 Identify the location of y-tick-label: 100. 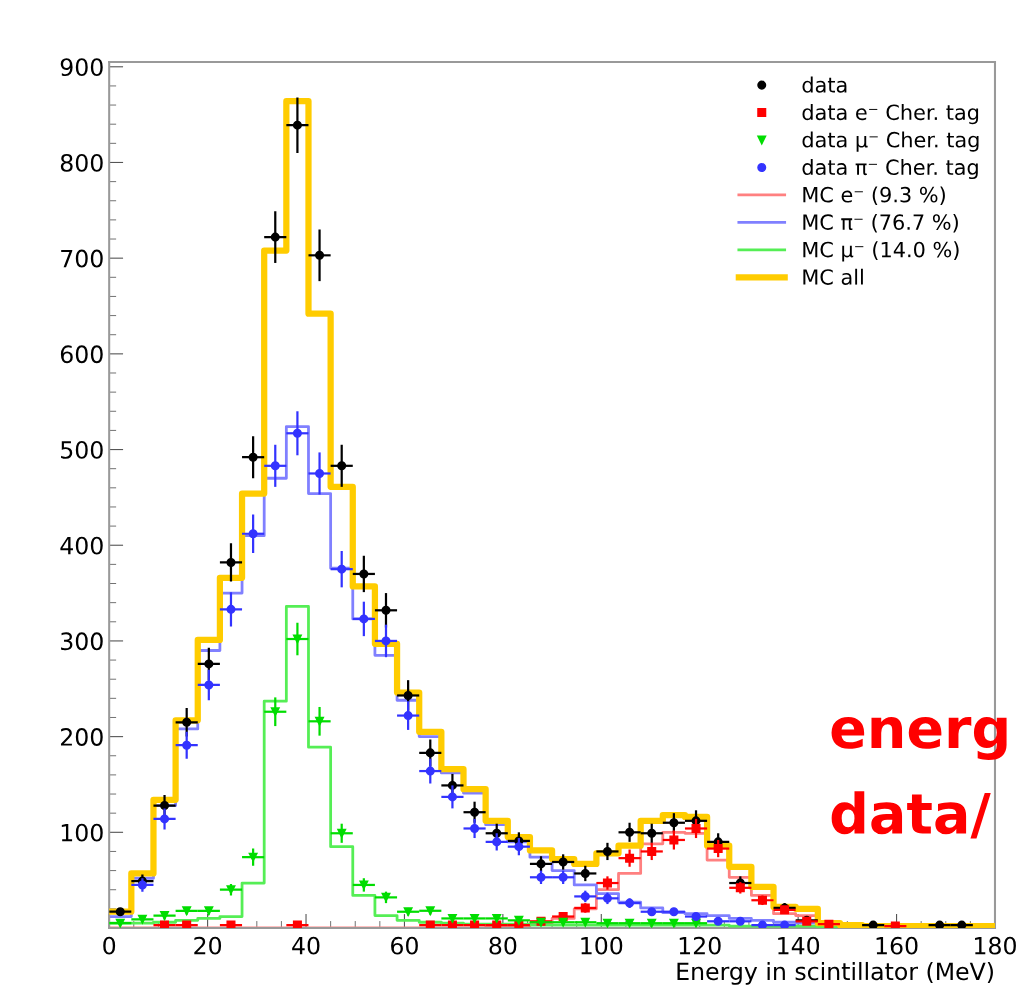
(82, 832).